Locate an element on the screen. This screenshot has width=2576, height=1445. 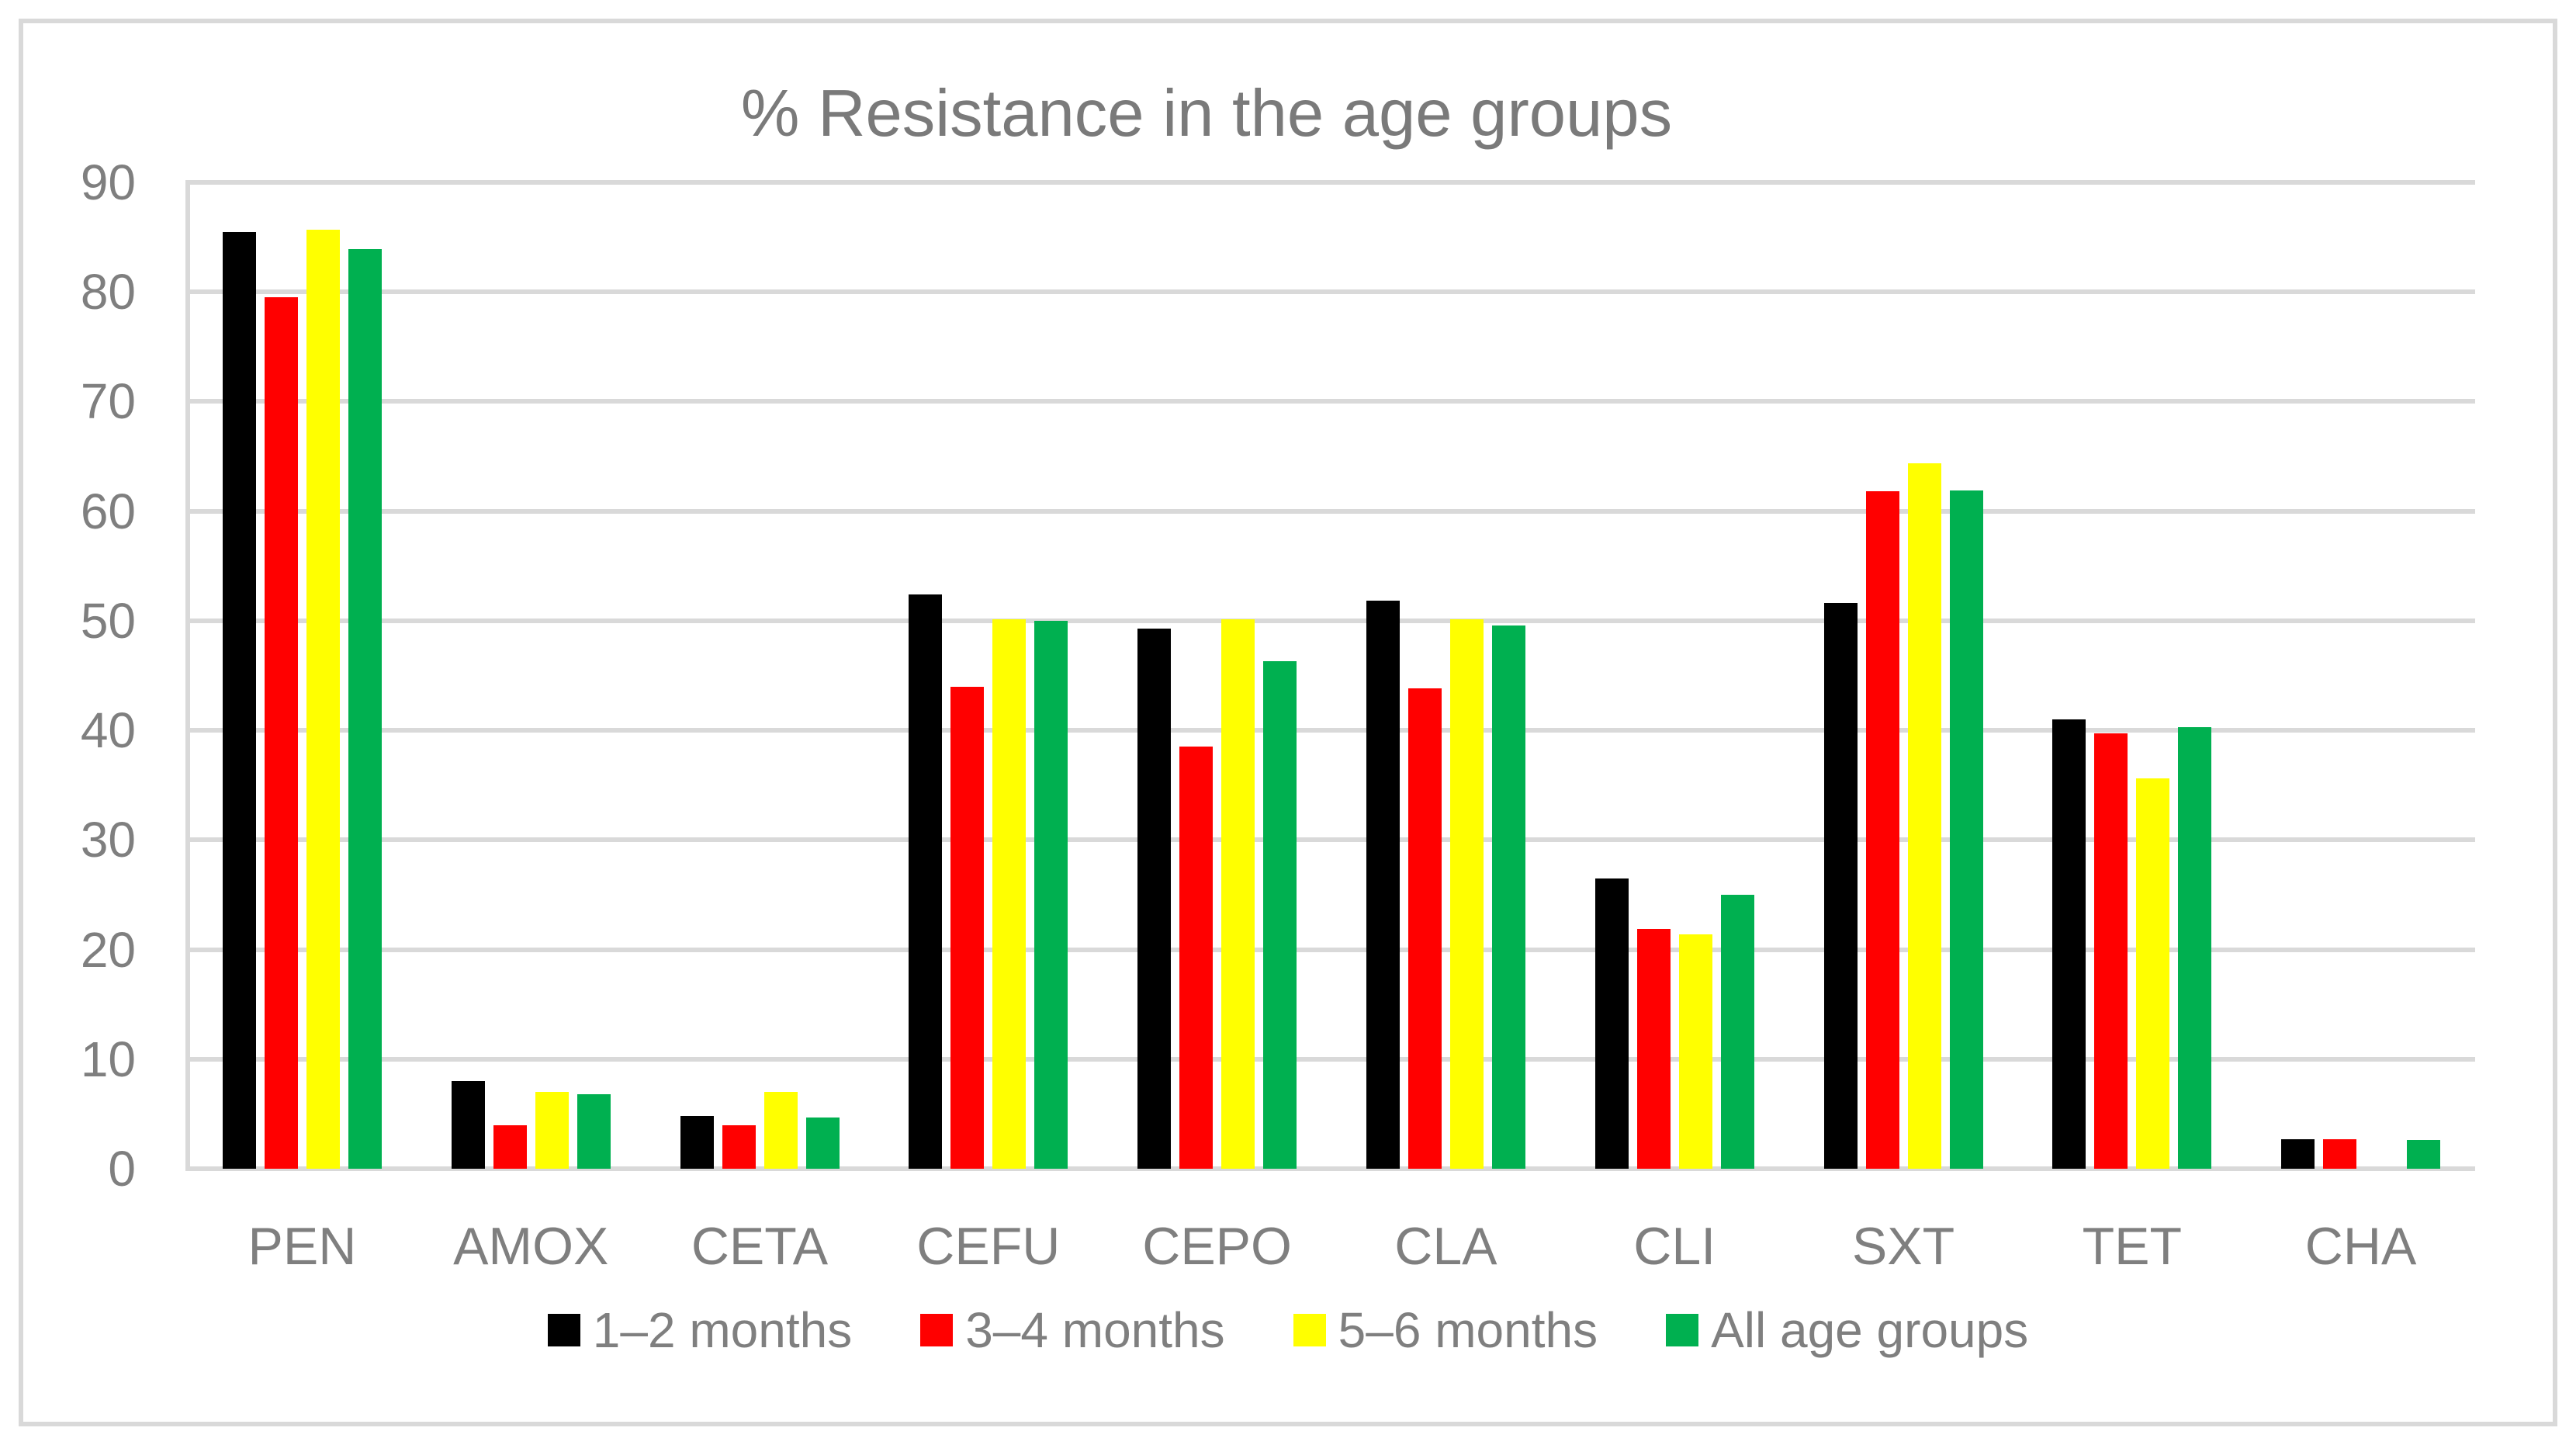
legend-label: 3–4 months is located at coordinates (1095, 1330).